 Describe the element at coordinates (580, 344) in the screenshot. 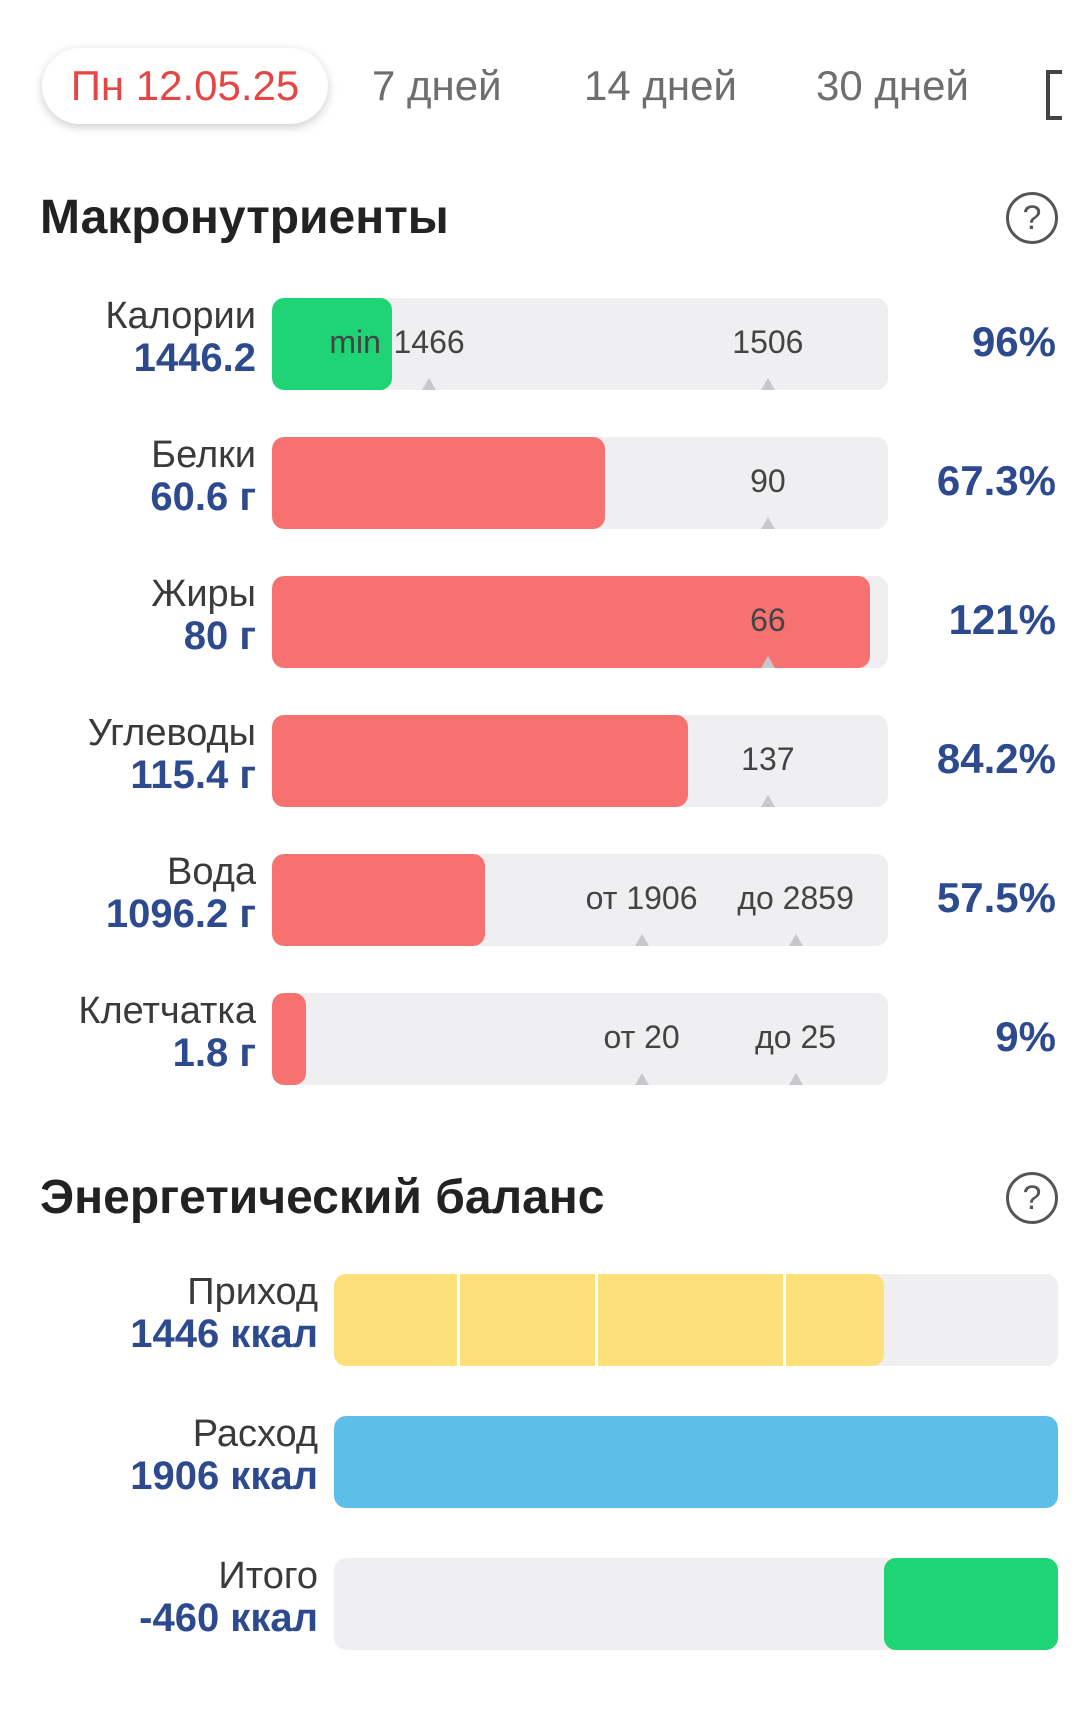

I see `macro-progress-bar: min 1466 1506` at that location.